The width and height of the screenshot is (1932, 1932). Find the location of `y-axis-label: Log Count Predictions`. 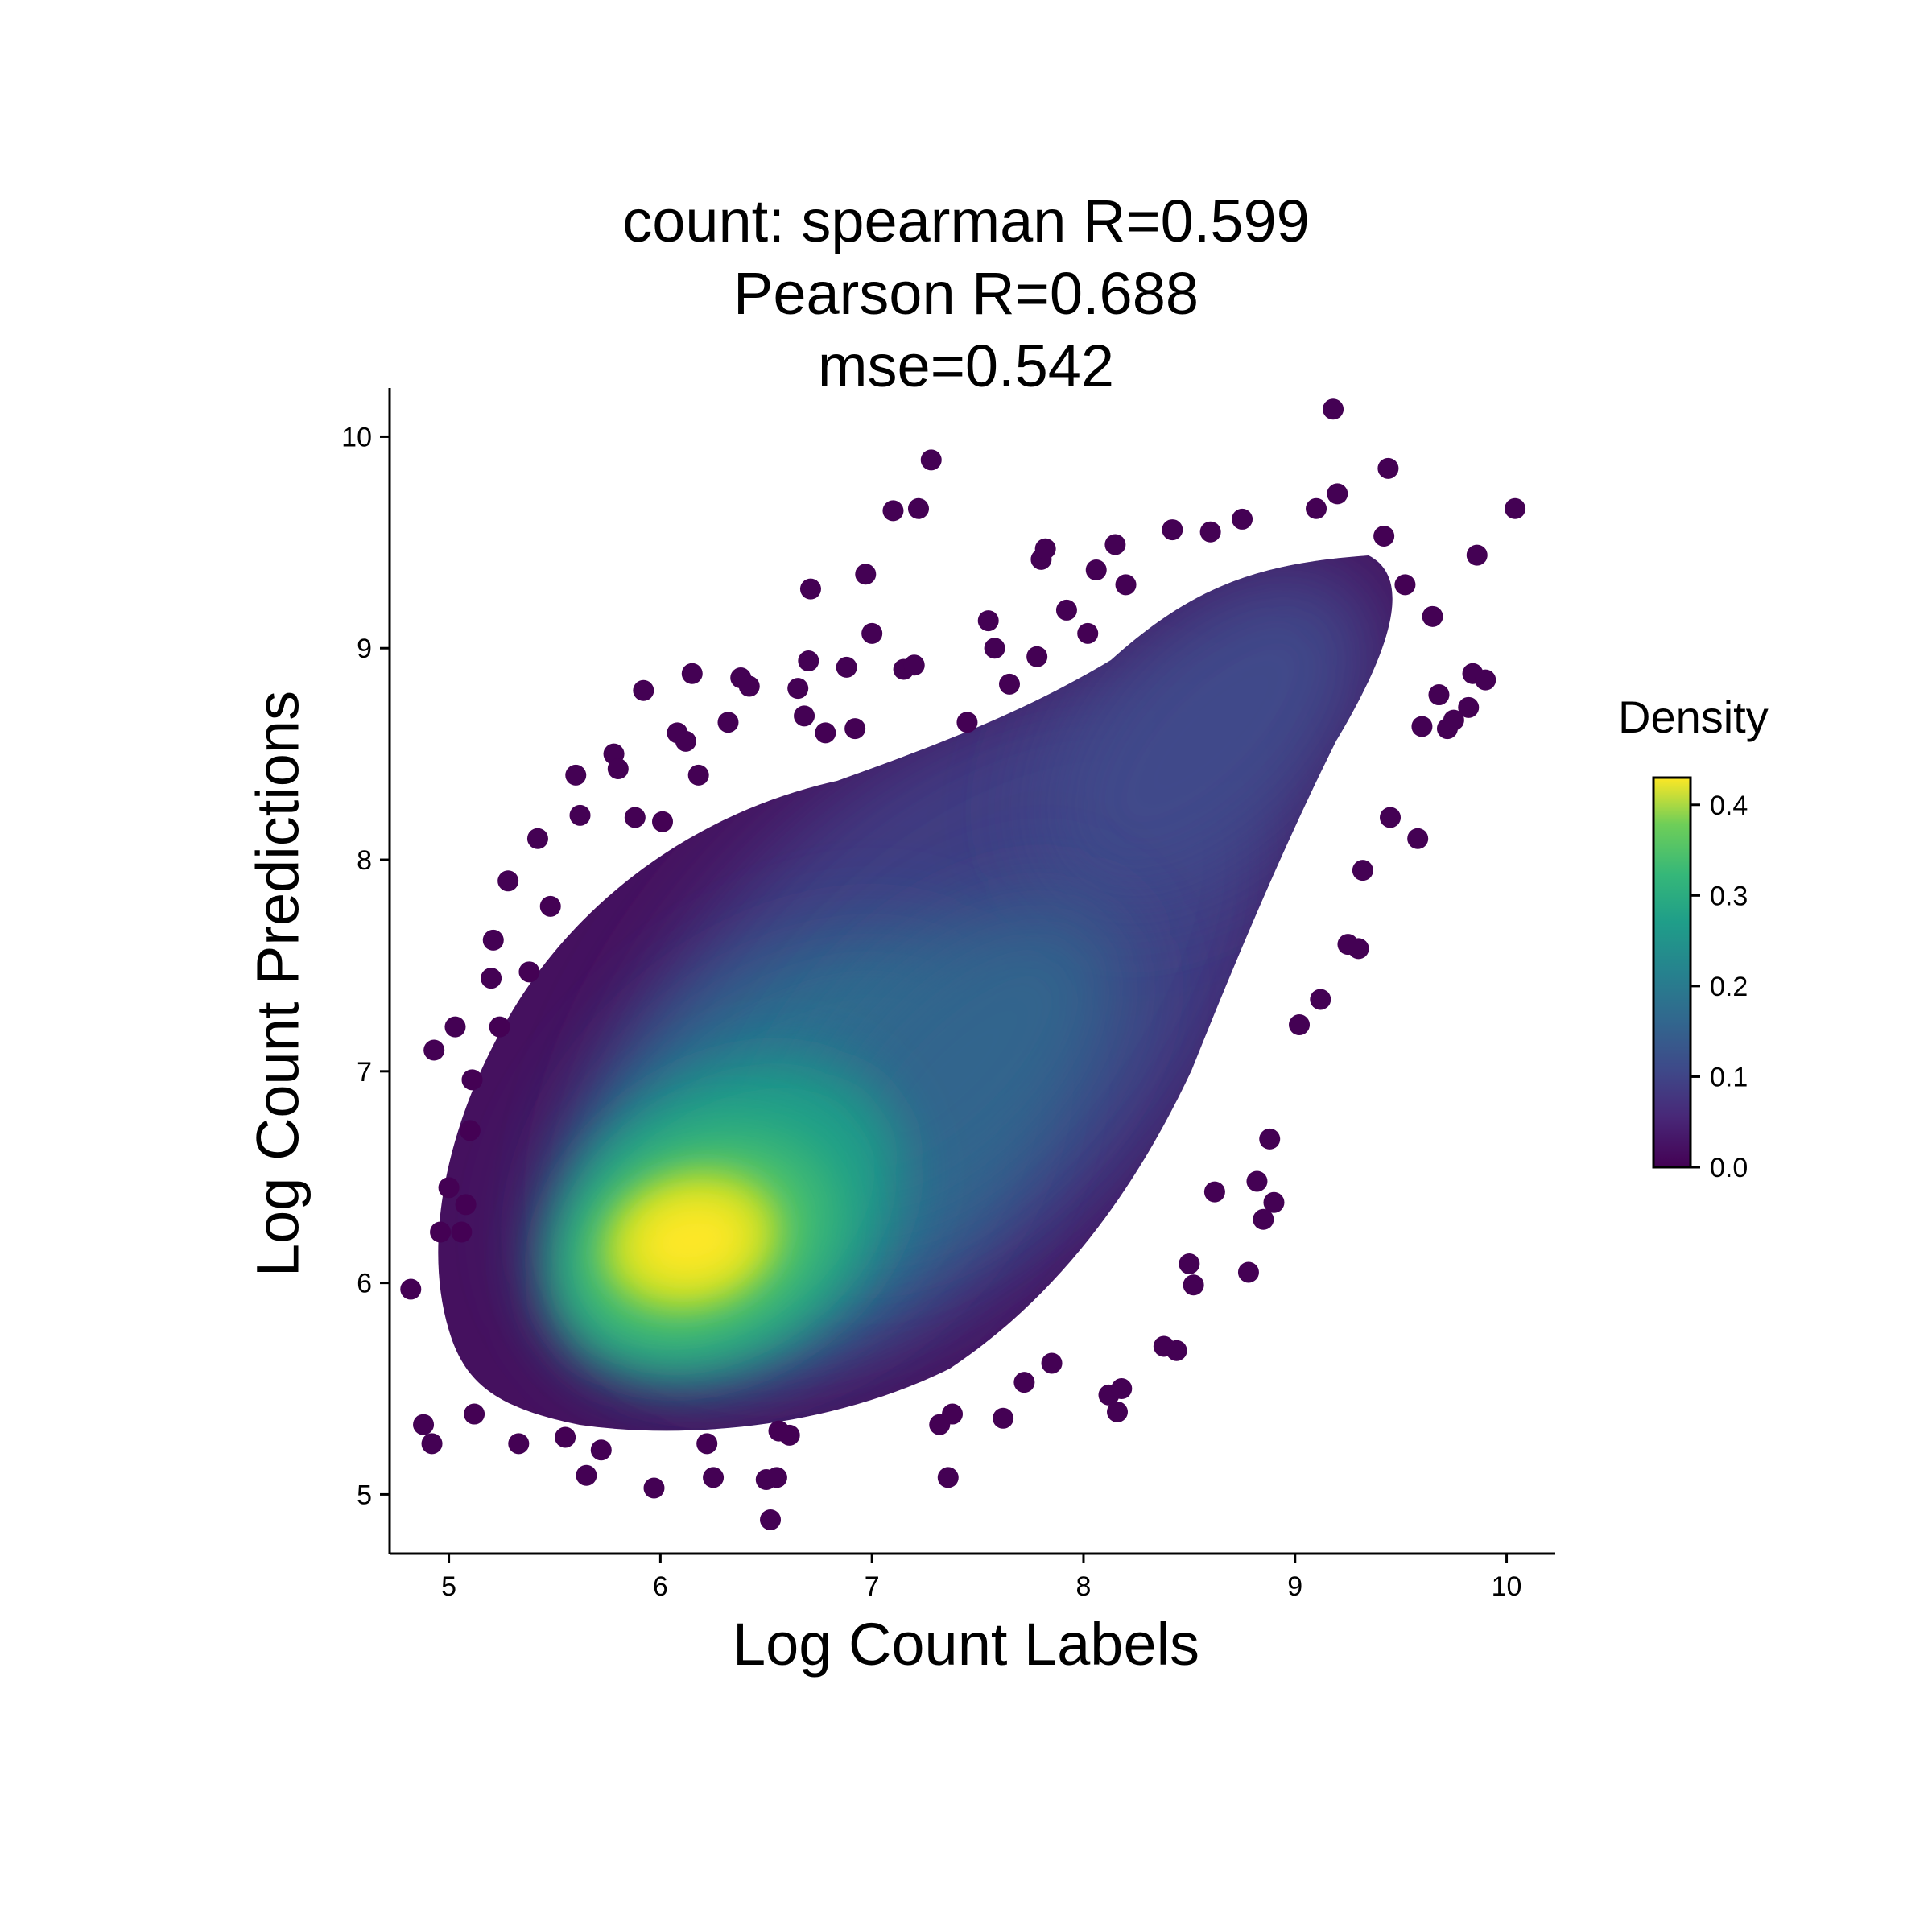

y-axis-label: Log Count Predictions is located at coordinates (278, 984).